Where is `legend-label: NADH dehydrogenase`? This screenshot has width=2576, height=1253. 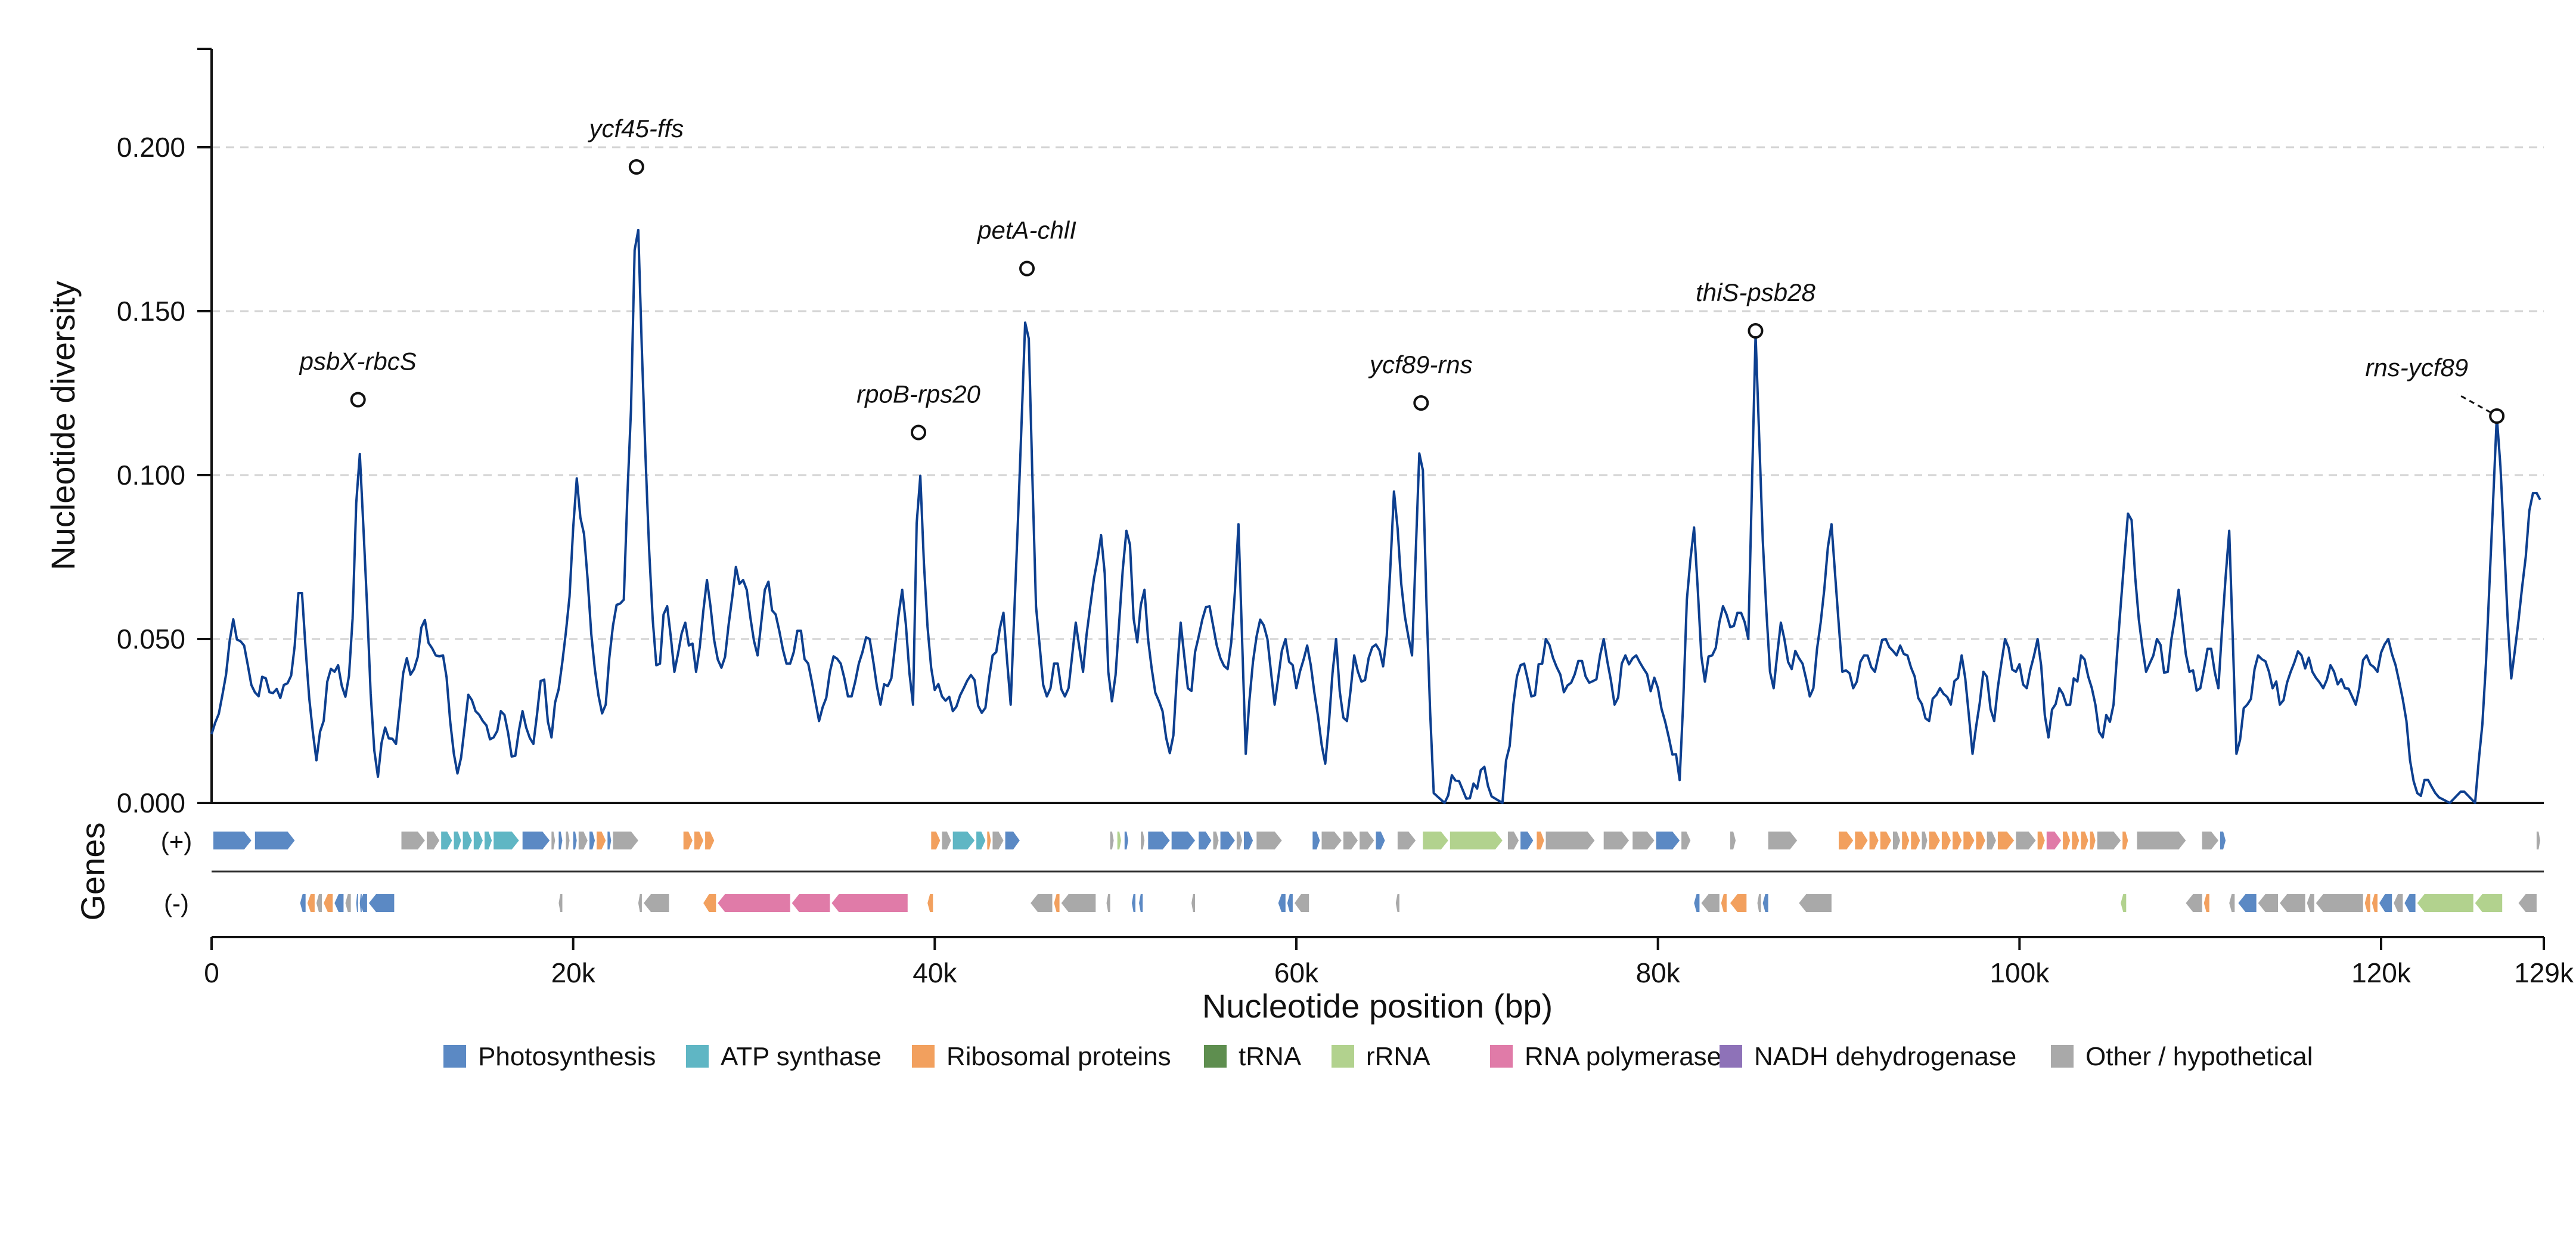
legend-label: NADH dehydrogenase is located at coordinates (1885, 1056).